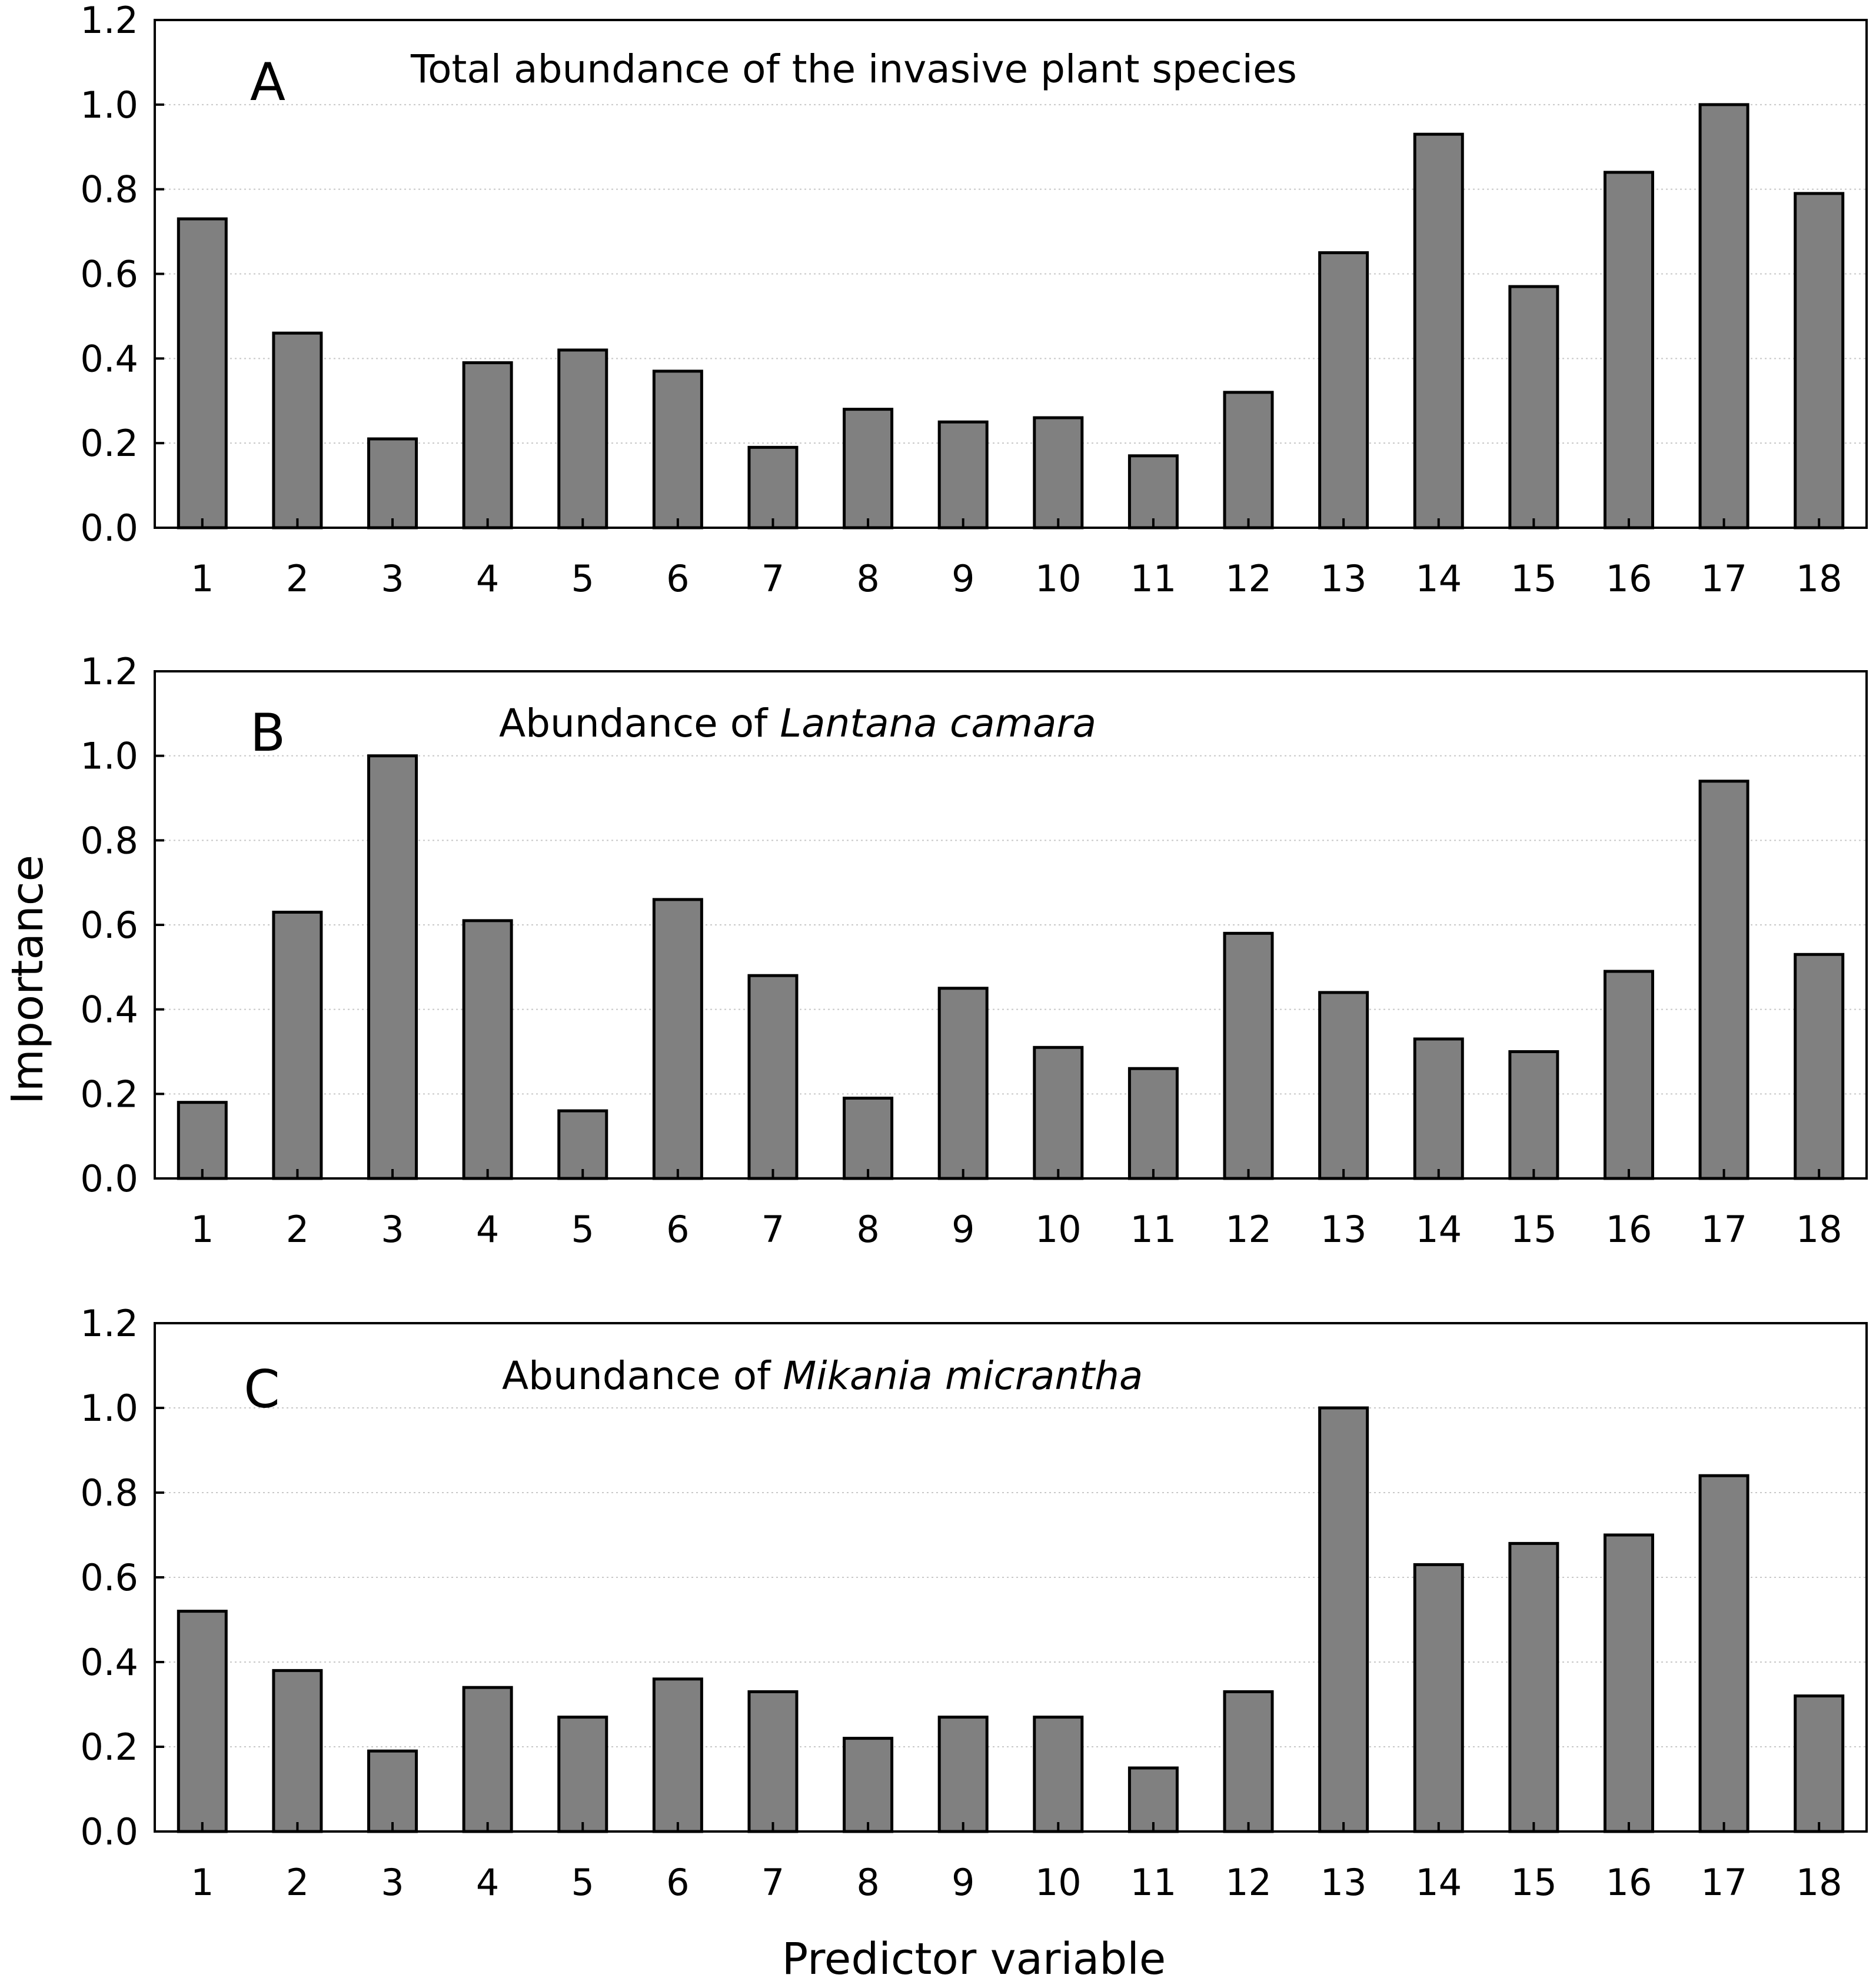 The height and width of the screenshot is (1988, 1876). What do you see at coordinates (109, 1178) in the screenshot?
I see `y-tick-label-b-0: 0.0` at bounding box center [109, 1178].